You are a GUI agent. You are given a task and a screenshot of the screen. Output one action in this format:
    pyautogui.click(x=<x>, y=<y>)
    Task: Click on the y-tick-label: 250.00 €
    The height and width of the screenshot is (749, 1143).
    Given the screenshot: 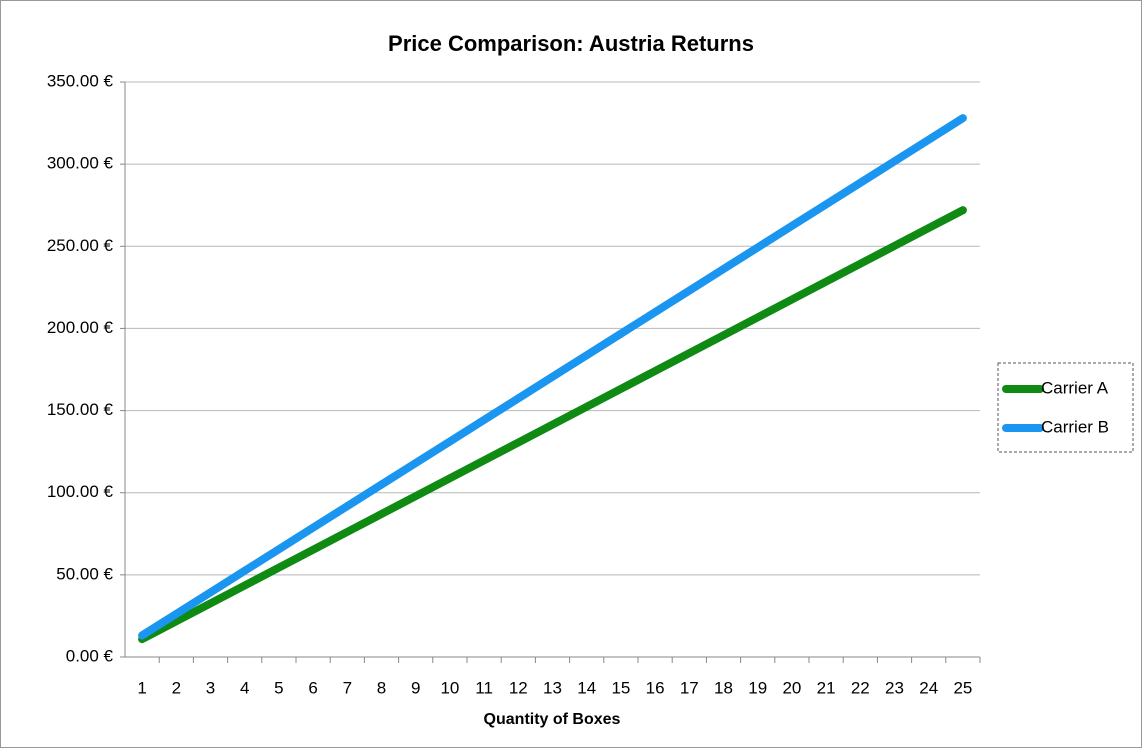 What is the action you would take?
    pyautogui.click(x=80, y=245)
    